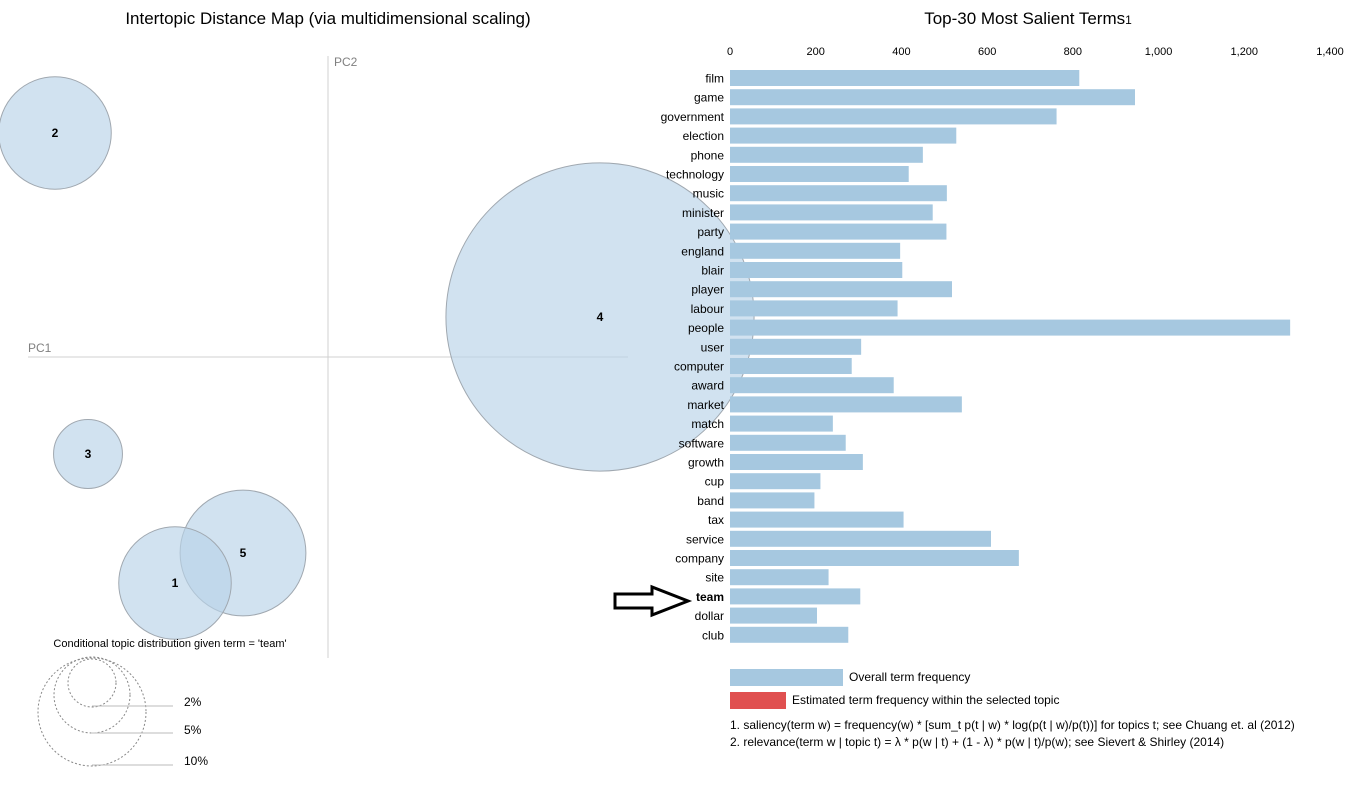 The width and height of the screenshot is (1356, 786). What do you see at coordinates (772, 500) in the screenshot?
I see `term-bar-band` at bounding box center [772, 500].